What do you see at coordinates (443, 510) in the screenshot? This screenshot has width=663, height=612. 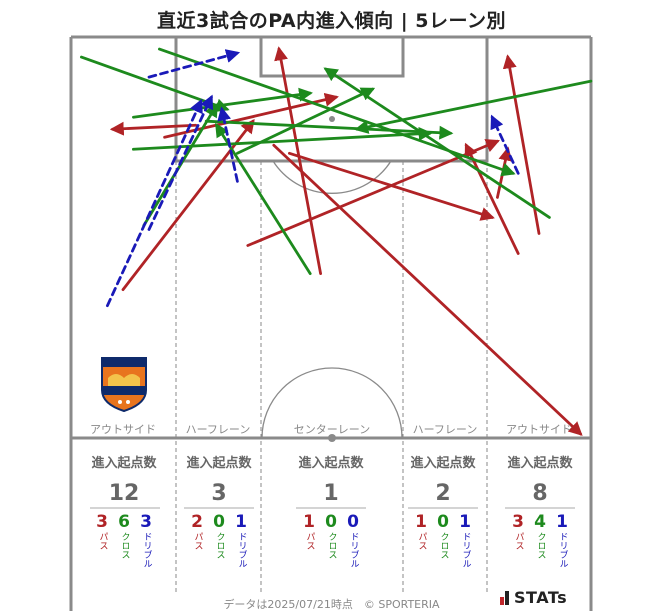 I see `lane-stats-3: 進入起点数 2 1 パス 0 クロス 1 ドリブル` at bounding box center [443, 510].